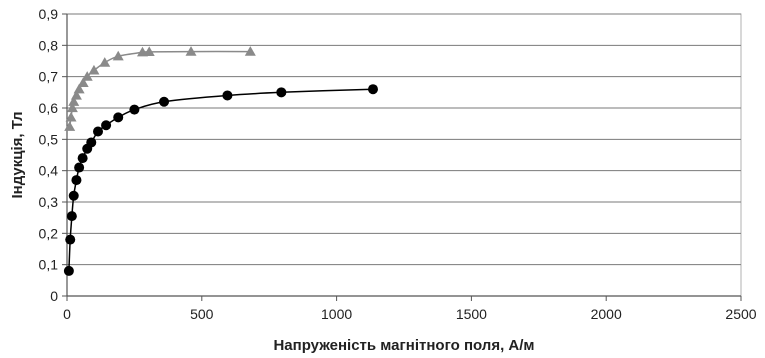 Image resolution: width=765 pixels, height=358 pixels. Describe the element at coordinates (49, 202) in the screenshot. I see `y-tick-label: 0,3` at that location.